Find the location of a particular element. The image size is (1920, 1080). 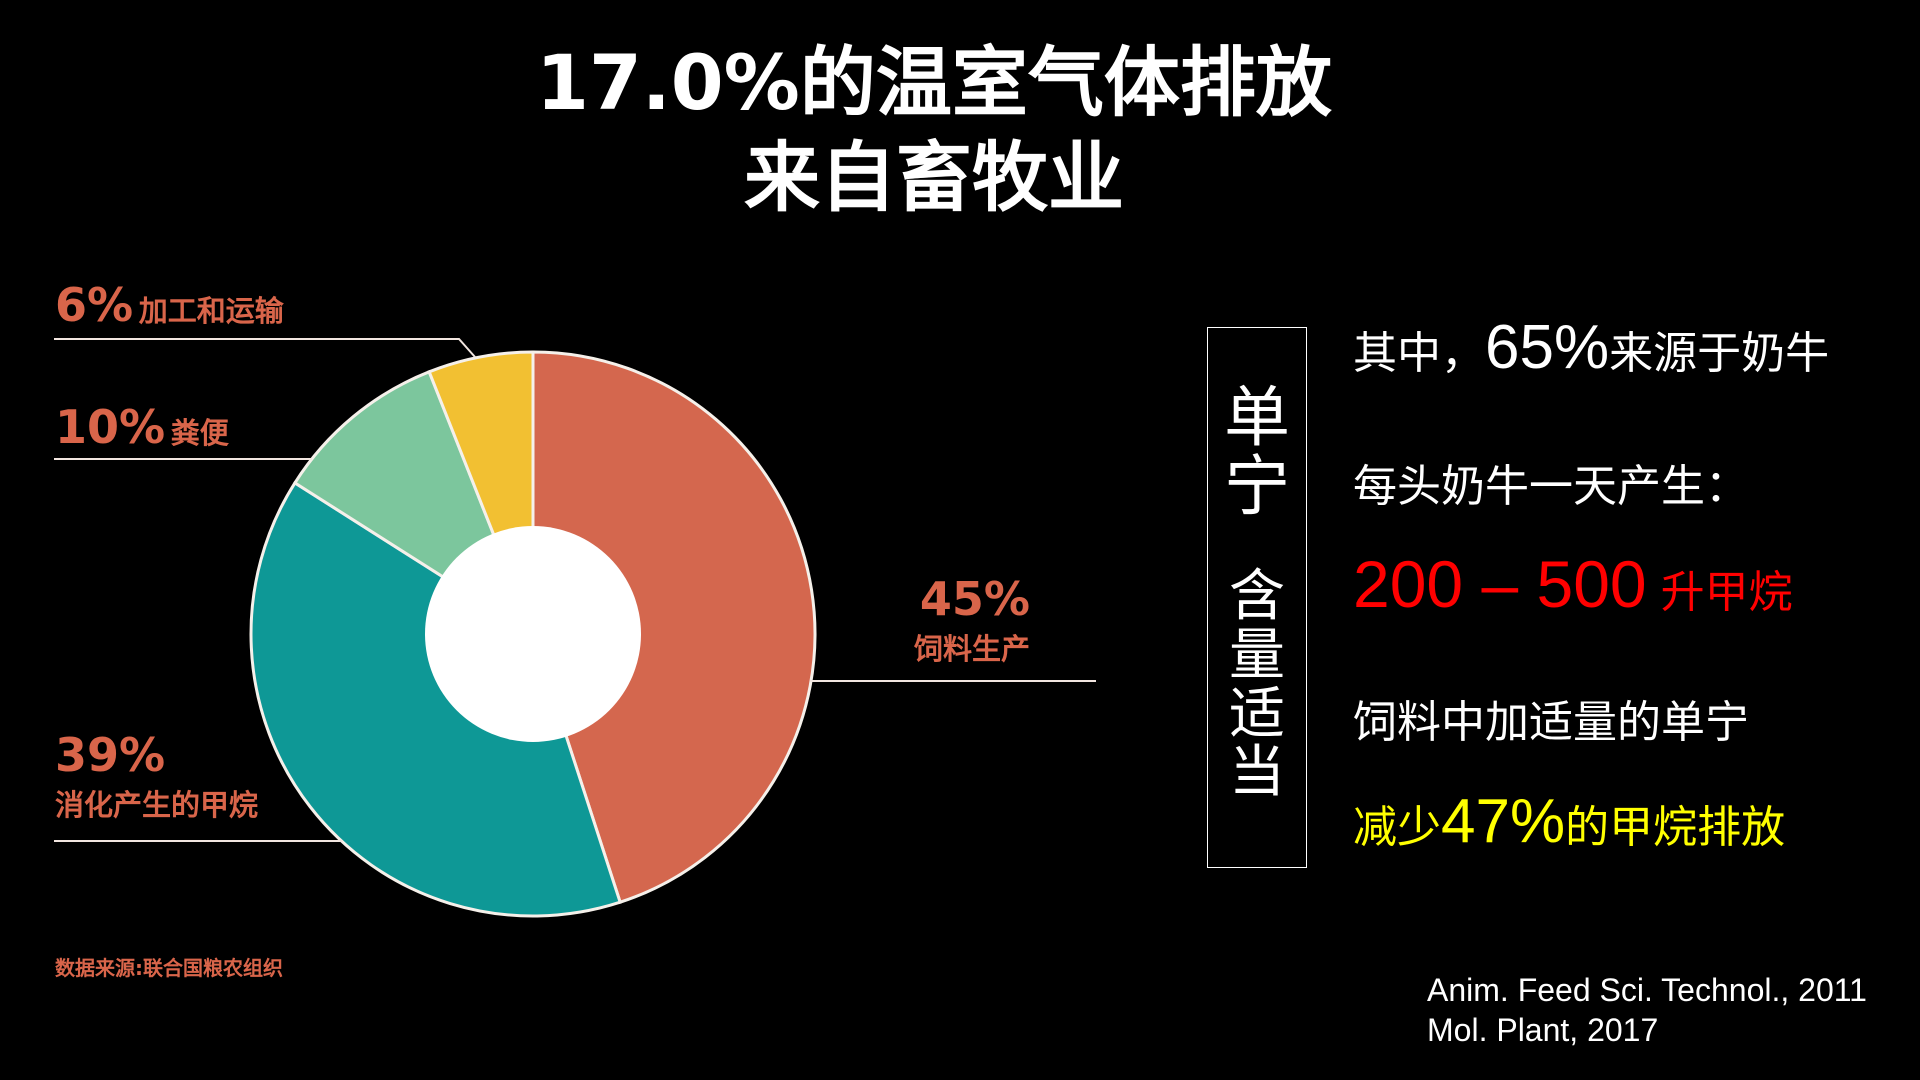

fact-line-5: 减少47%的甲烷排放 is located at coordinates (1569, 821).